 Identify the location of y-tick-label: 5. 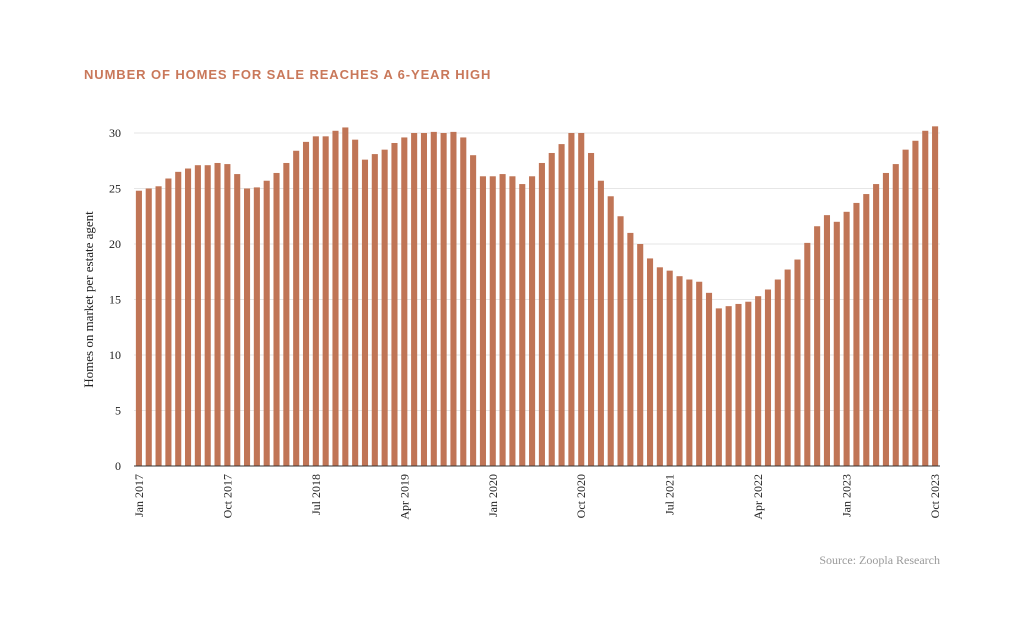
(118, 411).